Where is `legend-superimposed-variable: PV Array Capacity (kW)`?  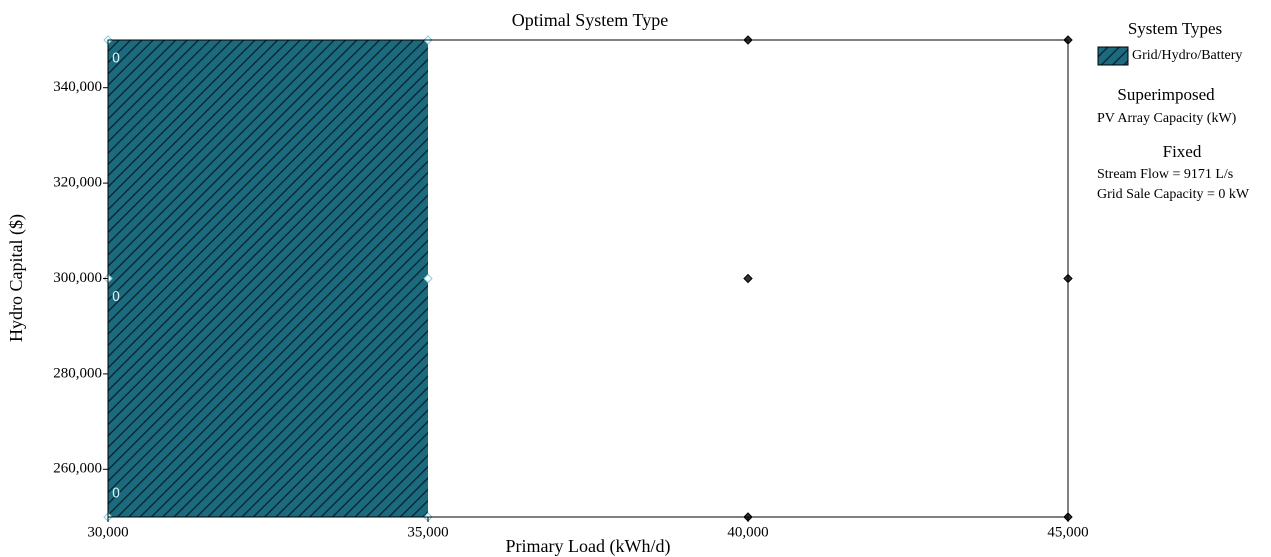
legend-superimposed-variable: PV Array Capacity (kW) is located at coordinates (1167, 118).